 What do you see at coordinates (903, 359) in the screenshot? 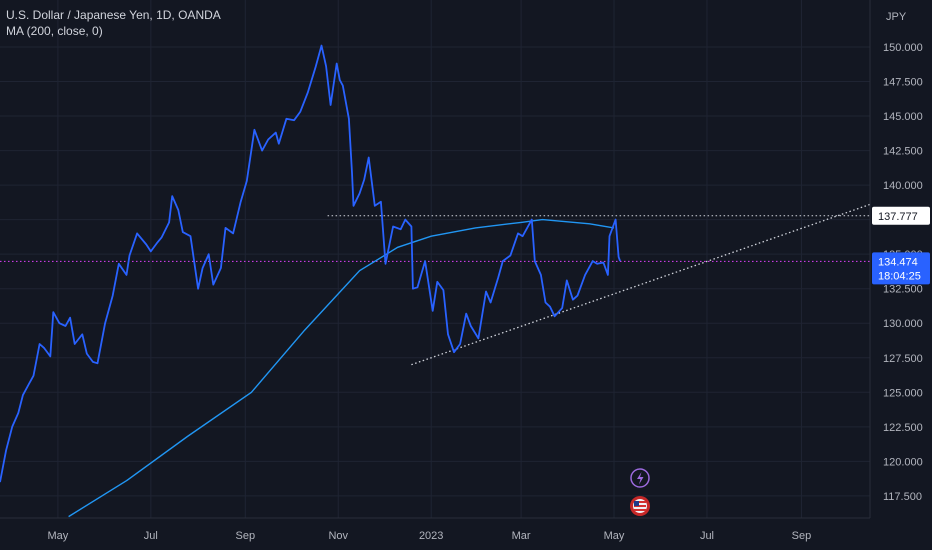
I see `y-tick-label: 127.500` at bounding box center [903, 359].